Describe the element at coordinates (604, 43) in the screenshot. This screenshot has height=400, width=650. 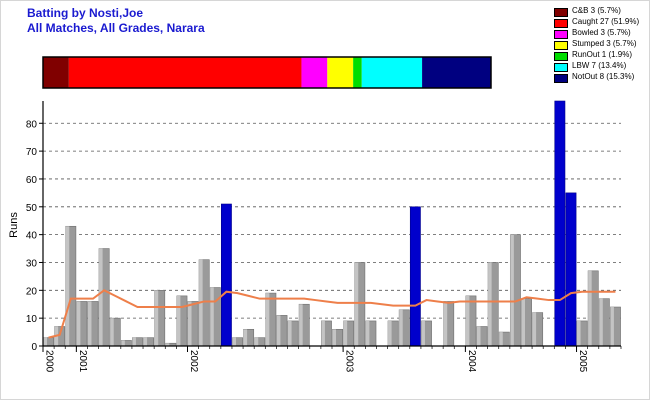
I see `legend-label-stumped: Stumped 3 (5.7%)` at that location.